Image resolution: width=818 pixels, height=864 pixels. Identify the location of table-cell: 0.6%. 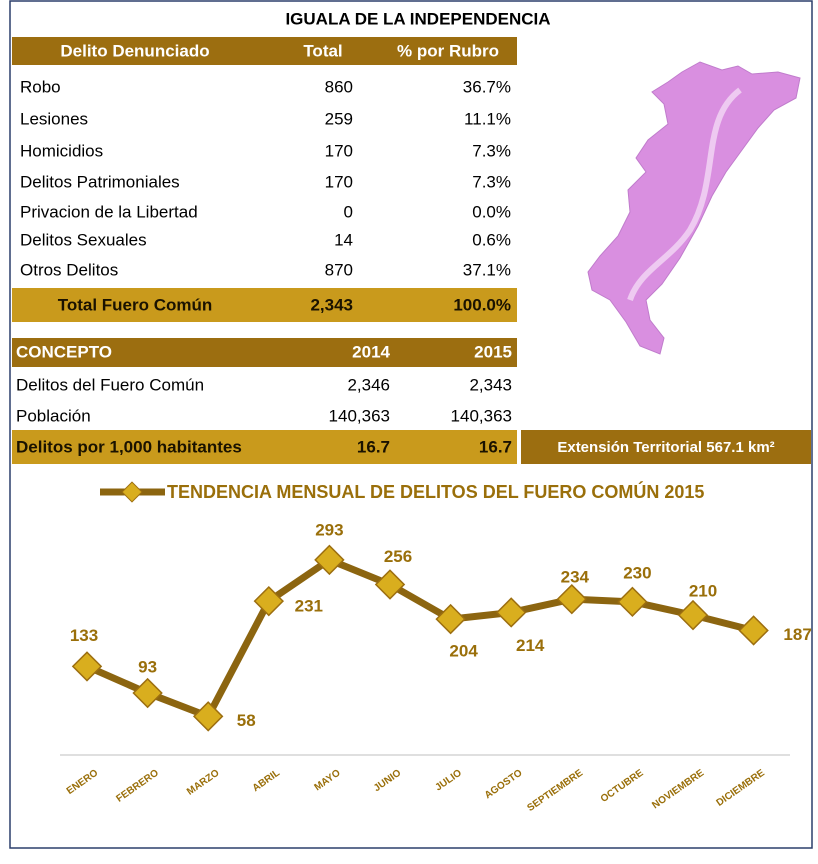
(491, 239).